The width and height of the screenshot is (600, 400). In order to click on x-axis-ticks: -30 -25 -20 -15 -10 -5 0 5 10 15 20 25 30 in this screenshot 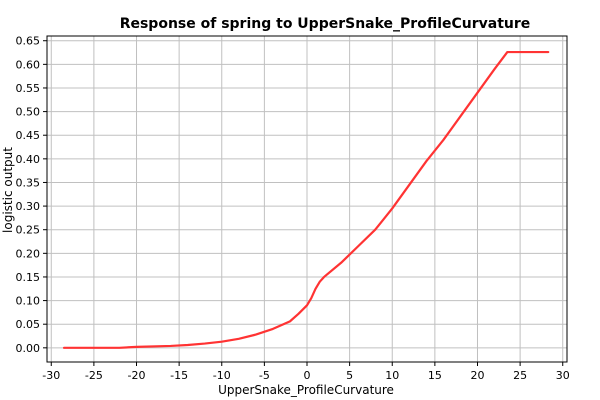, I will do `click(306, 372)`.